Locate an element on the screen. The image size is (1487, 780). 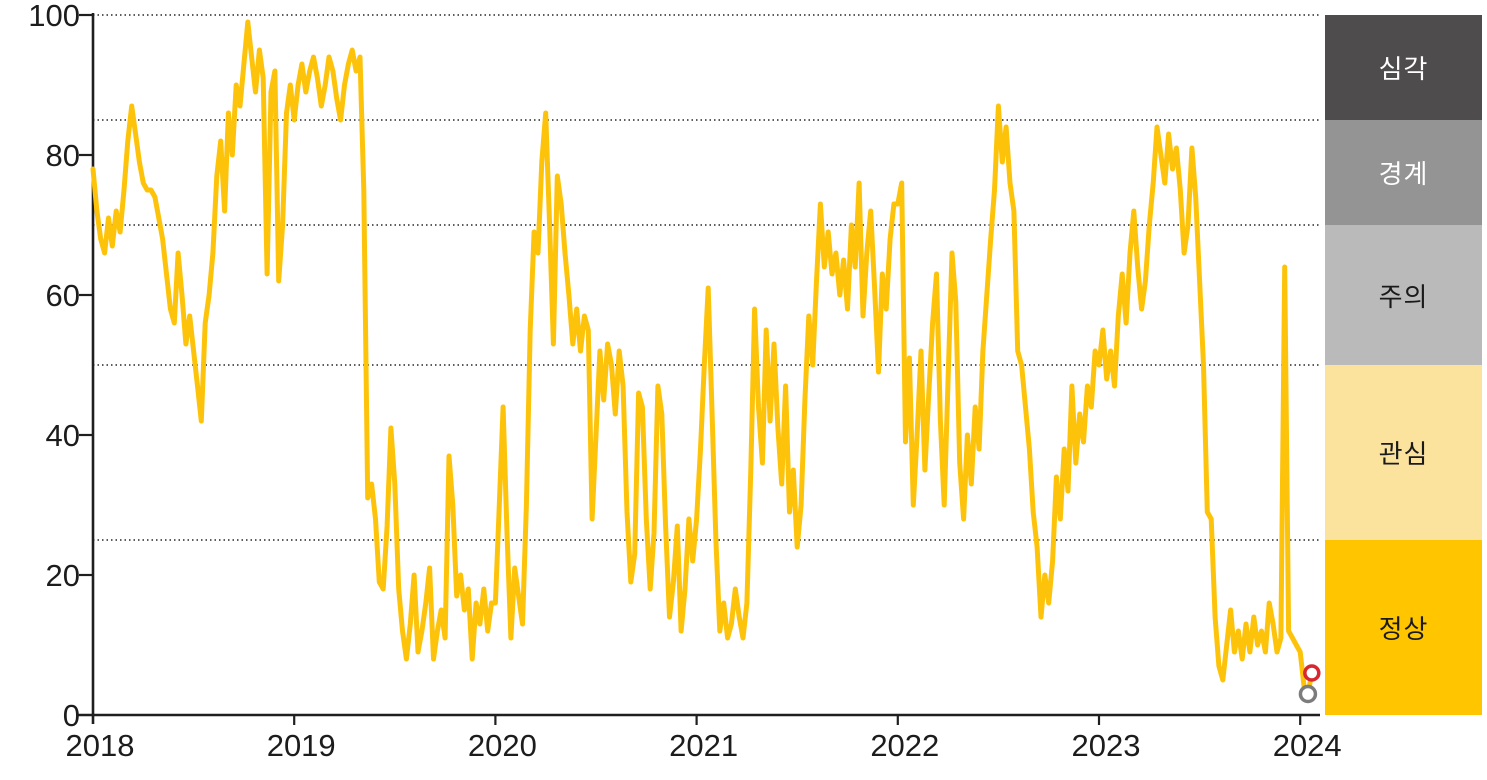
zone-label-caution: 주의 is located at coordinates (1403, 296).